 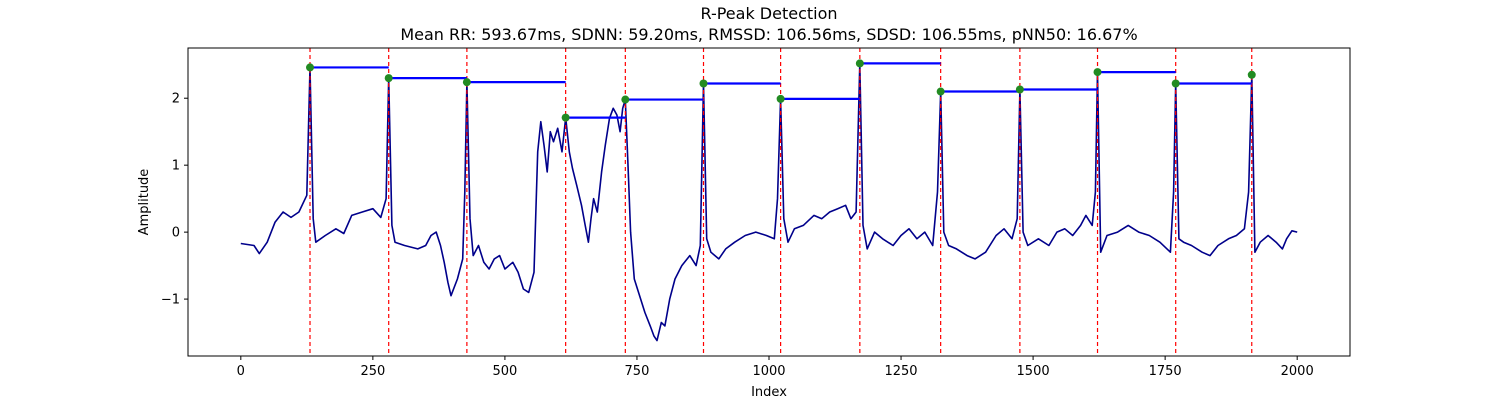 I want to click on y-axis: −1 0 1 2, so click(x=174, y=200).